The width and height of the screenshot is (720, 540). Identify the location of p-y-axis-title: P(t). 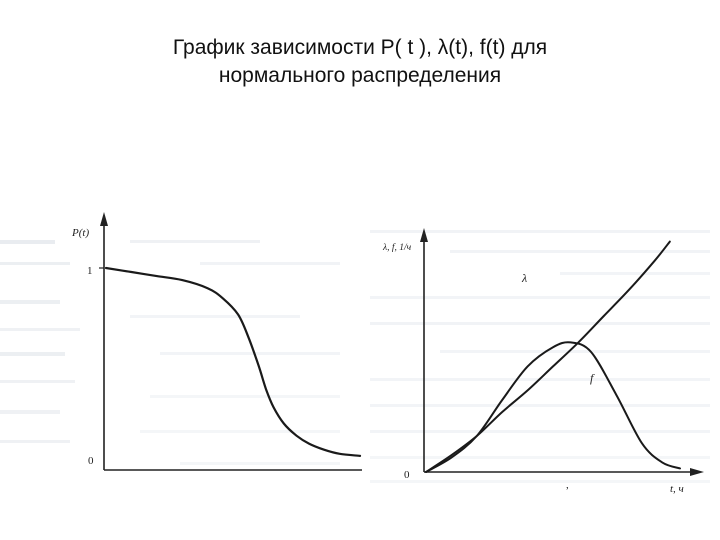
(80, 233).